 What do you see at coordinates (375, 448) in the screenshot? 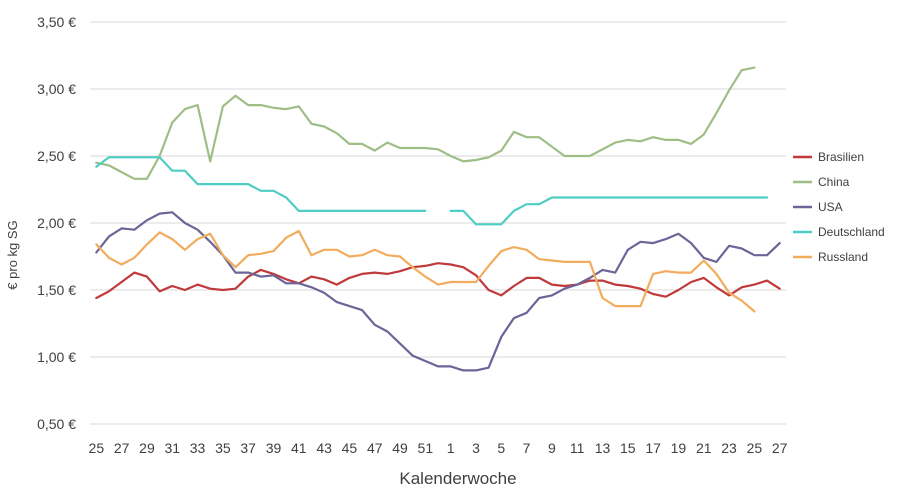
I see `x-tick-label: 47` at bounding box center [375, 448].